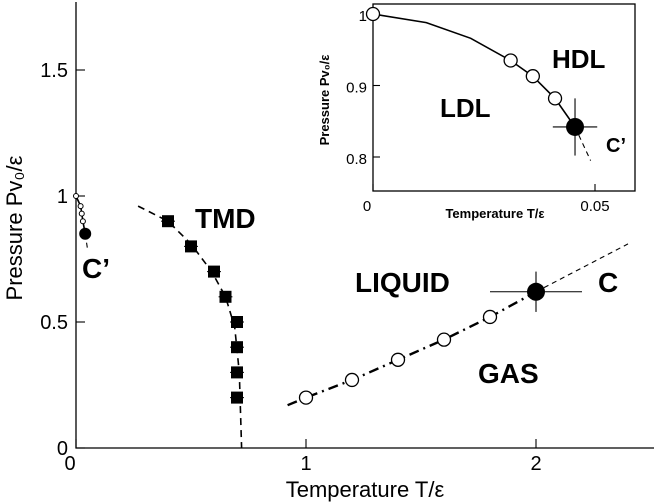 The image size is (654, 504). Describe the element at coordinates (536, 291) in the screenshot. I see `main-series-2-point` at that location.